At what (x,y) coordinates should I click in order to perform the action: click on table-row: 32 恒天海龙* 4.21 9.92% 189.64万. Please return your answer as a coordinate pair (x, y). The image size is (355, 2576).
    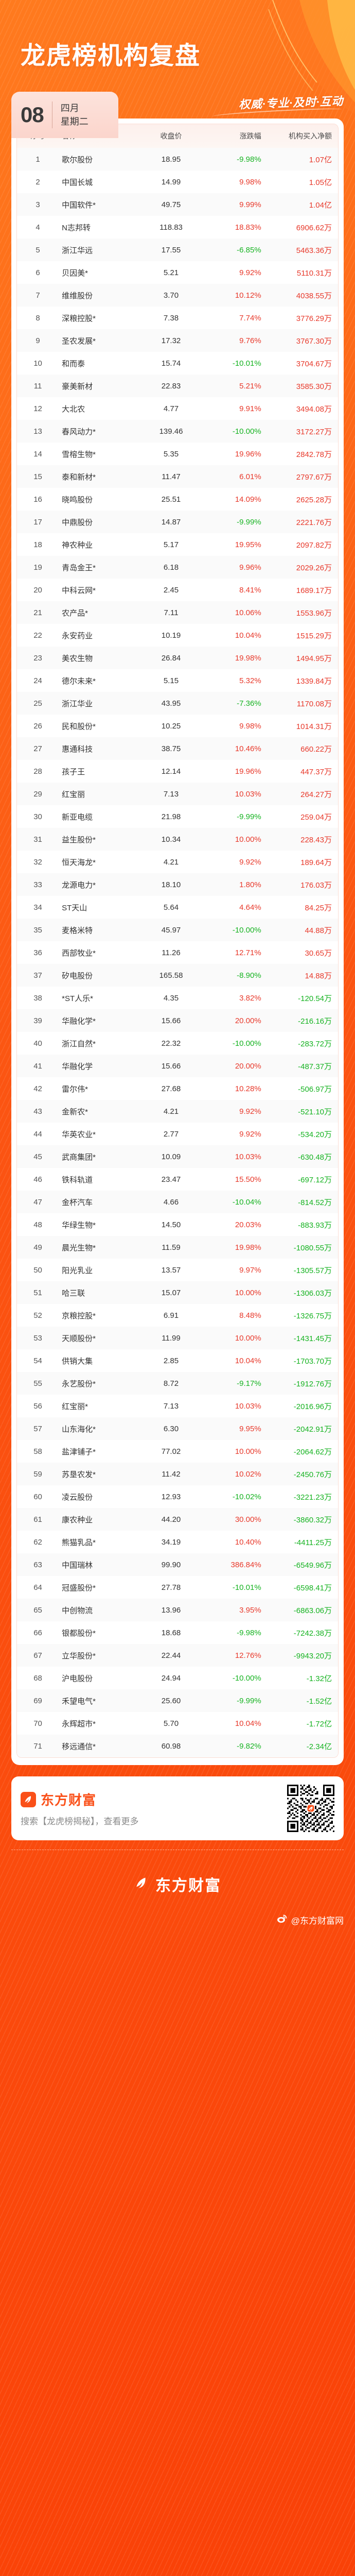
    Looking at the image, I should click on (177, 862).